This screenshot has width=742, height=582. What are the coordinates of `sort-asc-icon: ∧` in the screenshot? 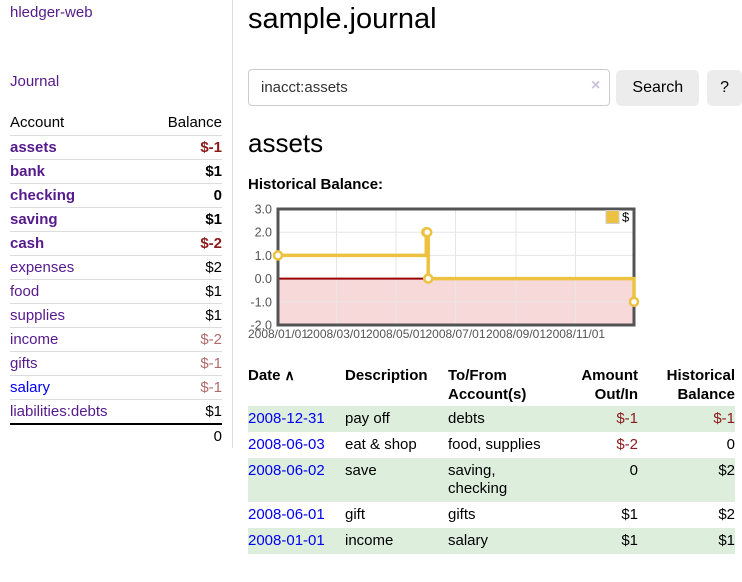 It's located at (289, 375).